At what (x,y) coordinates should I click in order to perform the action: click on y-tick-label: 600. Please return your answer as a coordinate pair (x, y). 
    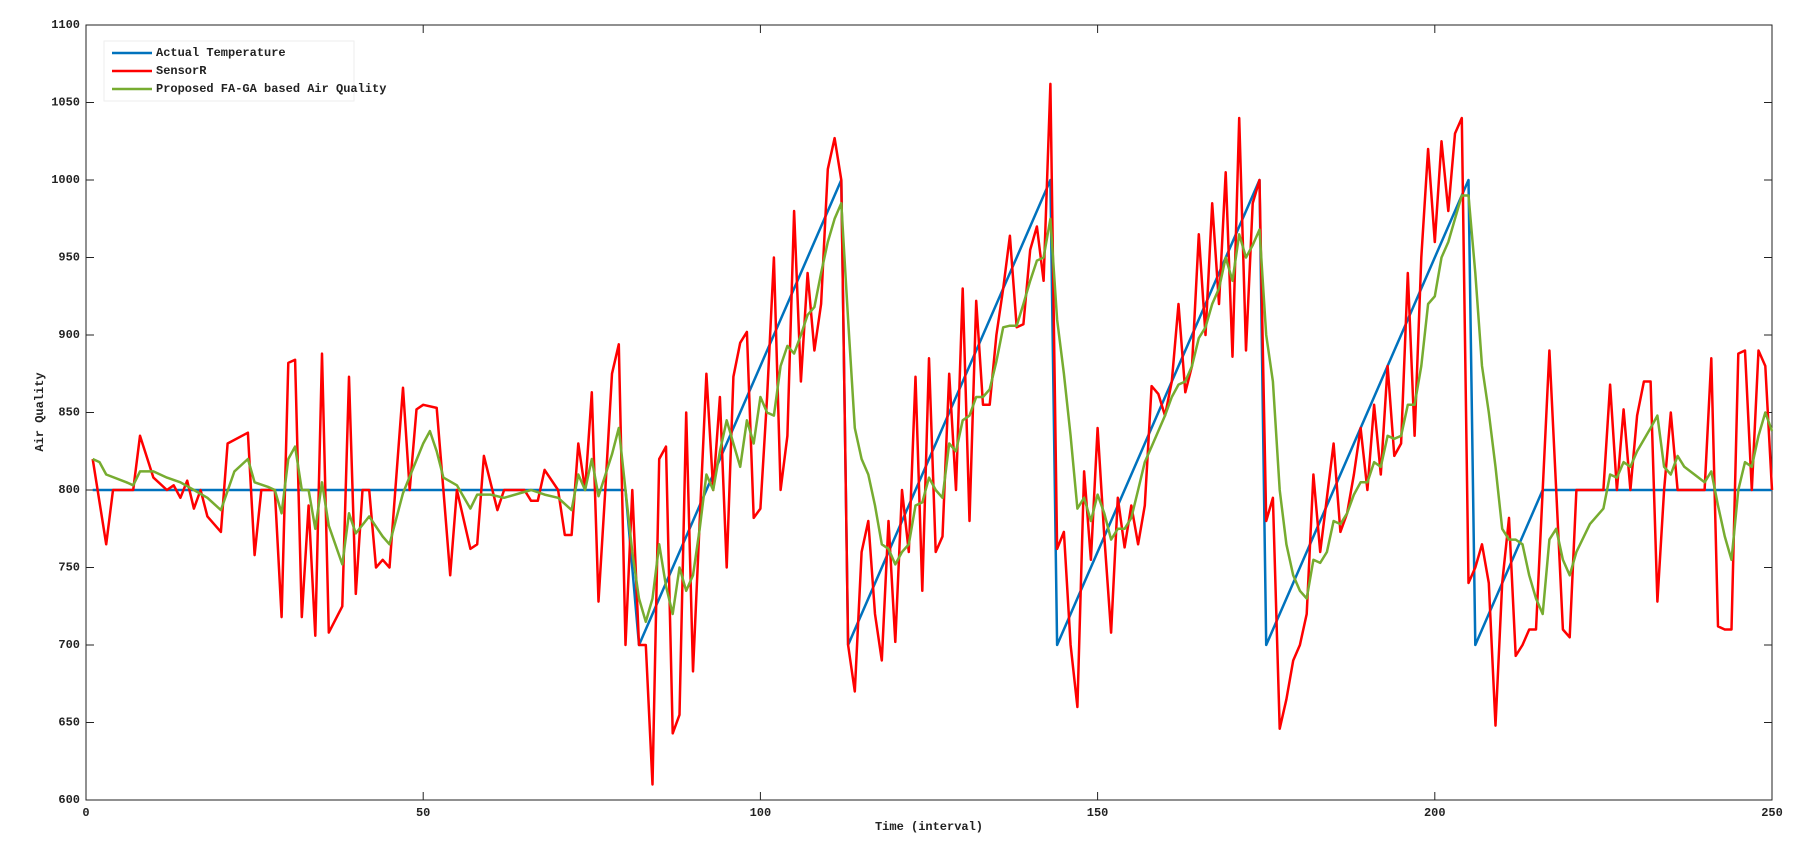
    Looking at the image, I should click on (69, 800).